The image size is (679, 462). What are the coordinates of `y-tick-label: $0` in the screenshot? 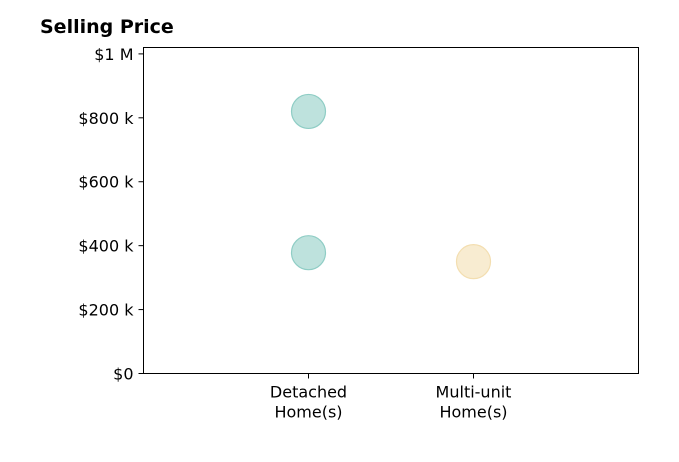 It's located at (123, 374).